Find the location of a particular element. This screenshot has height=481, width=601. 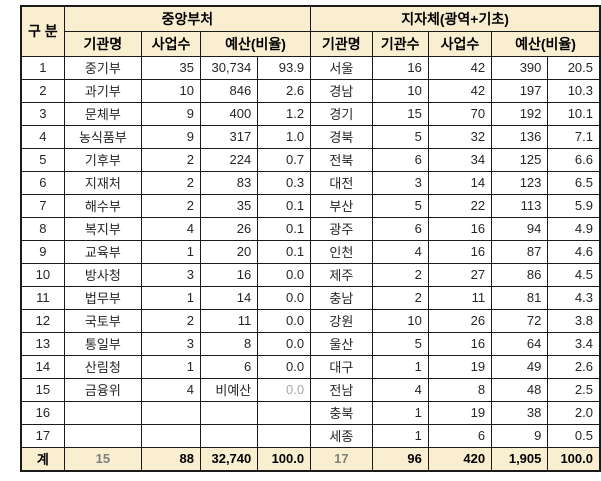

table-row: 8 복지부 4 26 0.1 광주 6 16 94 4.9 is located at coordinates (310, 228).